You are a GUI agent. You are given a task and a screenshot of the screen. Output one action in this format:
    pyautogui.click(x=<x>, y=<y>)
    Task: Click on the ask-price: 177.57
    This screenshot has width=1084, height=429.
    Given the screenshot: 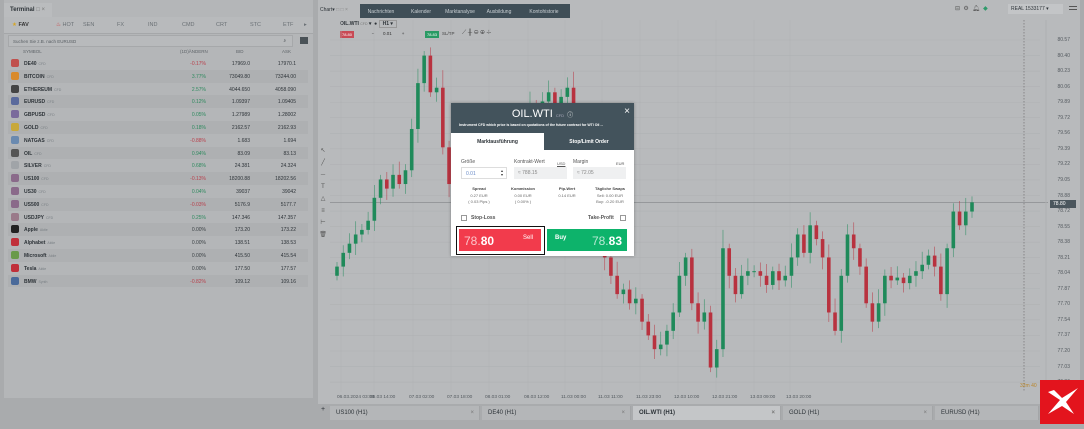 What is the action you would take?
    pyautogui.click(x=288, y=268)
    